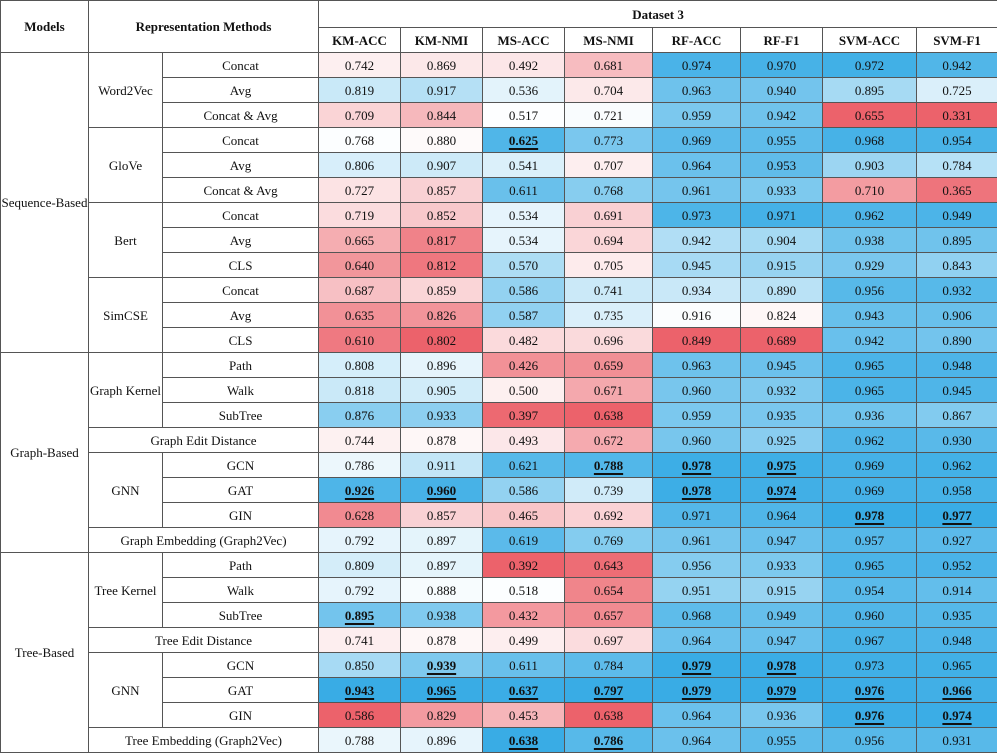 The height and width of the screenshot is (756, 997). What do you see at coordinates (782, 540) in the screenshot?
I see `metric-cell: 0.947` at bounding box center [782, 540].